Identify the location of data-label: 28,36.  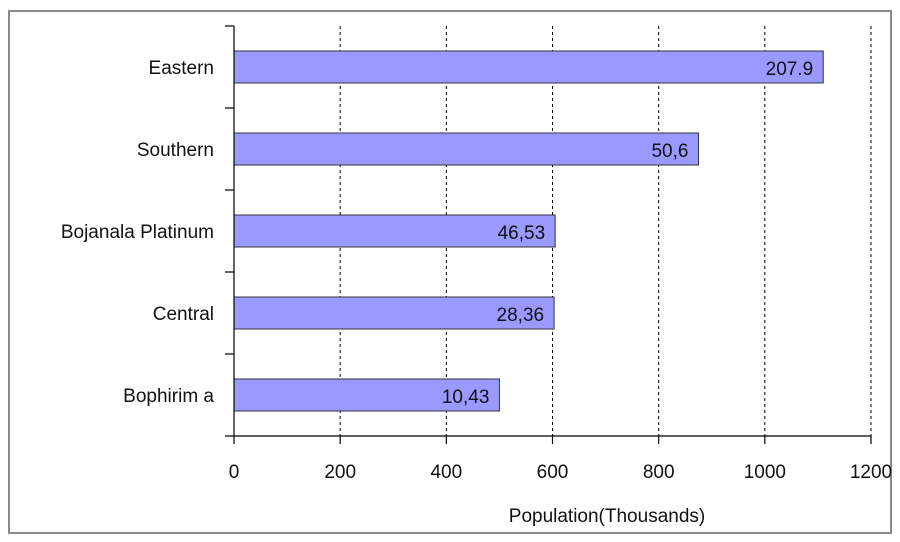
(521, 315).